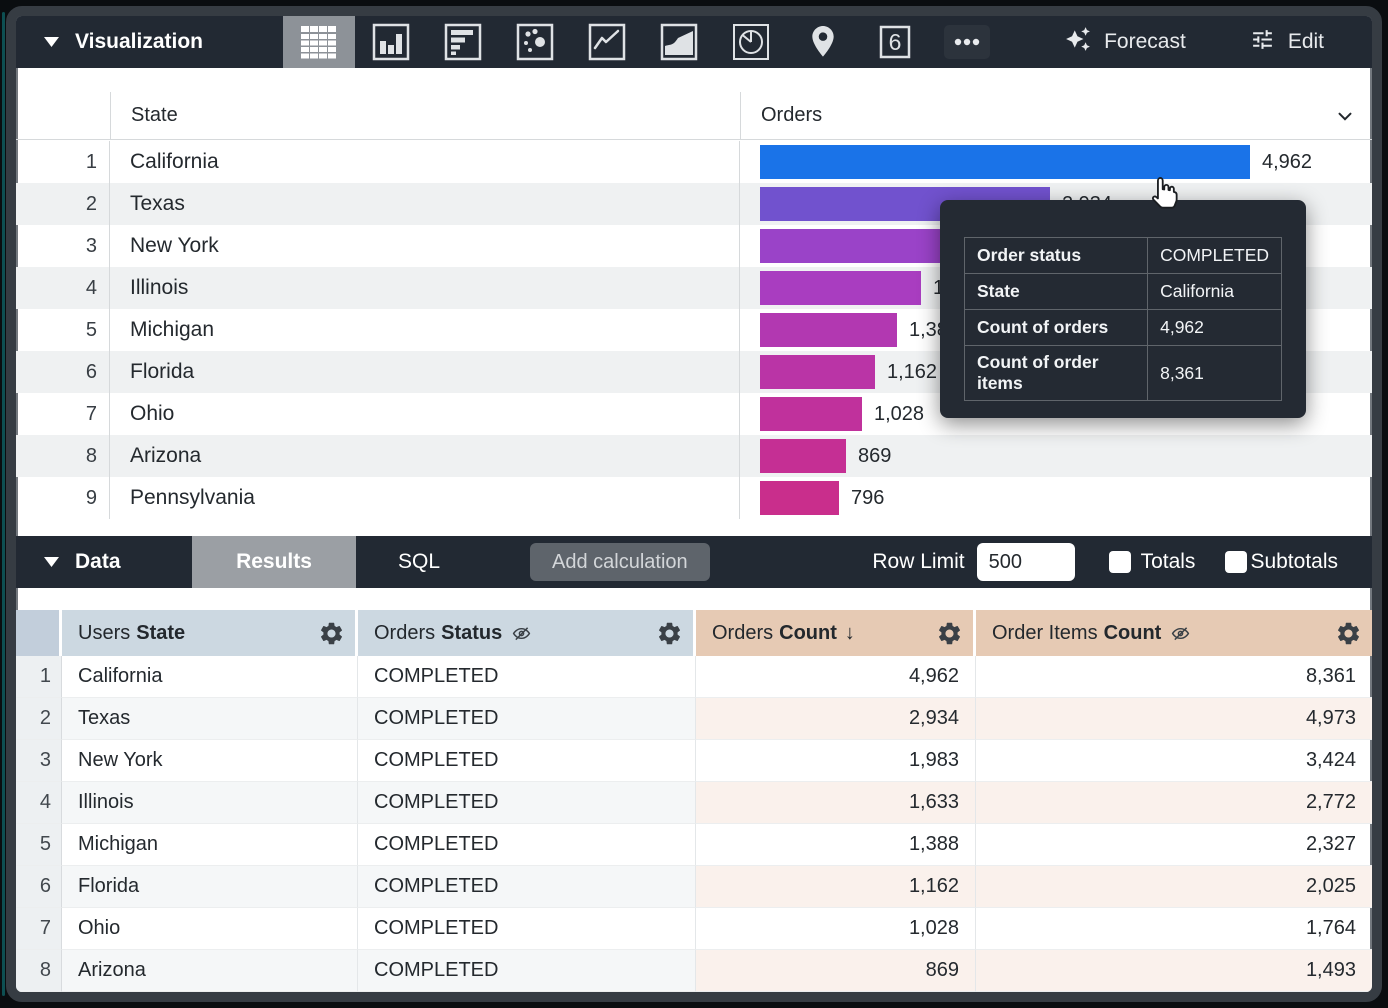 The width and height of the screenshot is (1388, 1008). I want to click on hidden-eye-slash-icon, so click(1180, 633).